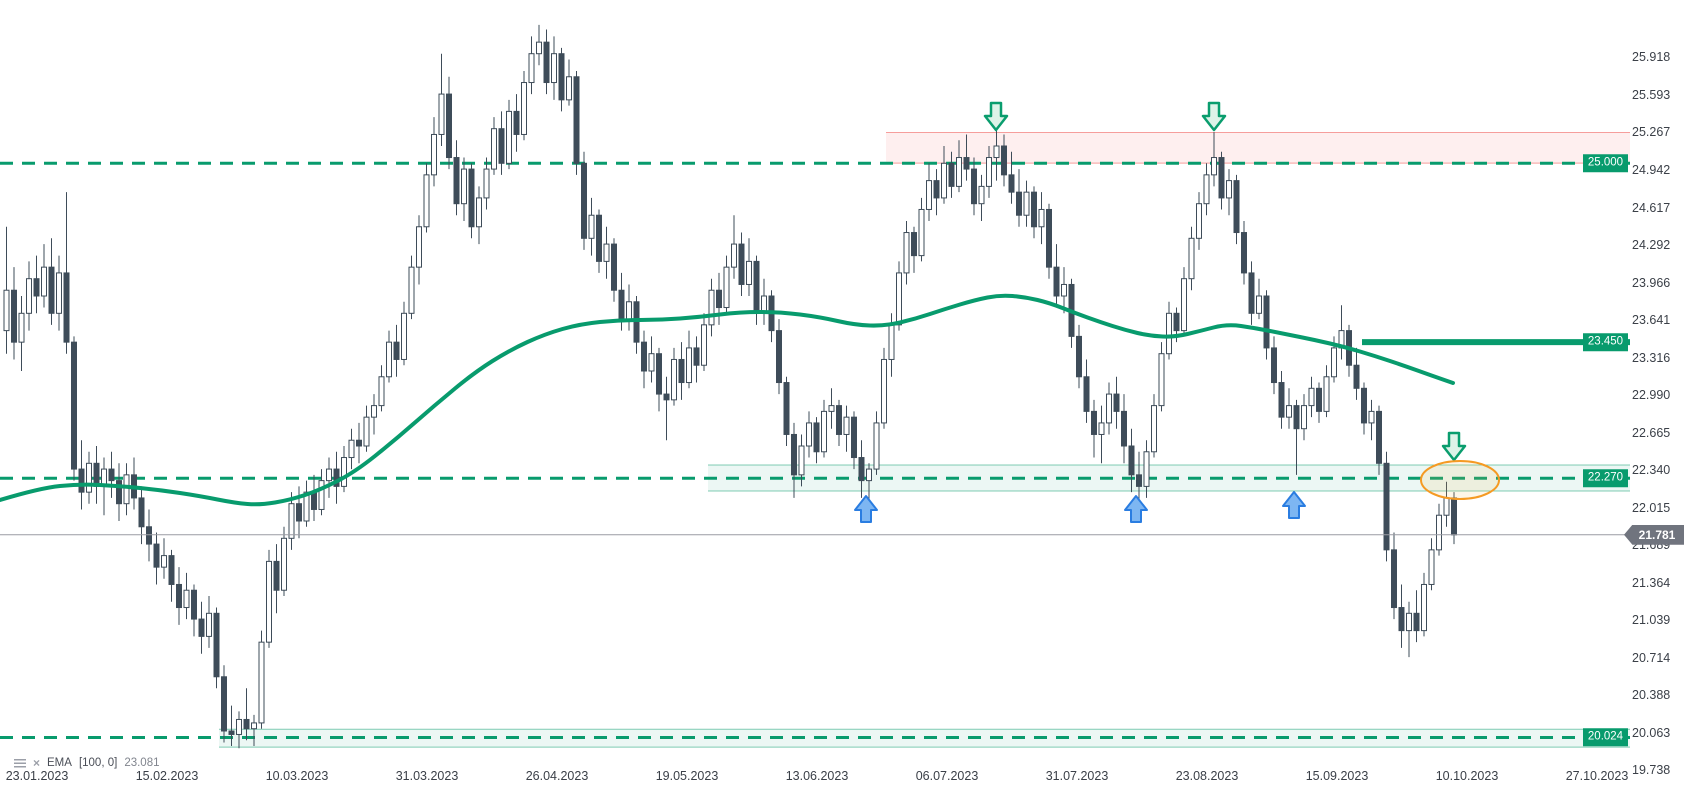 The height and width of the screenshot is (795, 1691). I want to click on price-tick-label: 24.292, so click(1651, 245).